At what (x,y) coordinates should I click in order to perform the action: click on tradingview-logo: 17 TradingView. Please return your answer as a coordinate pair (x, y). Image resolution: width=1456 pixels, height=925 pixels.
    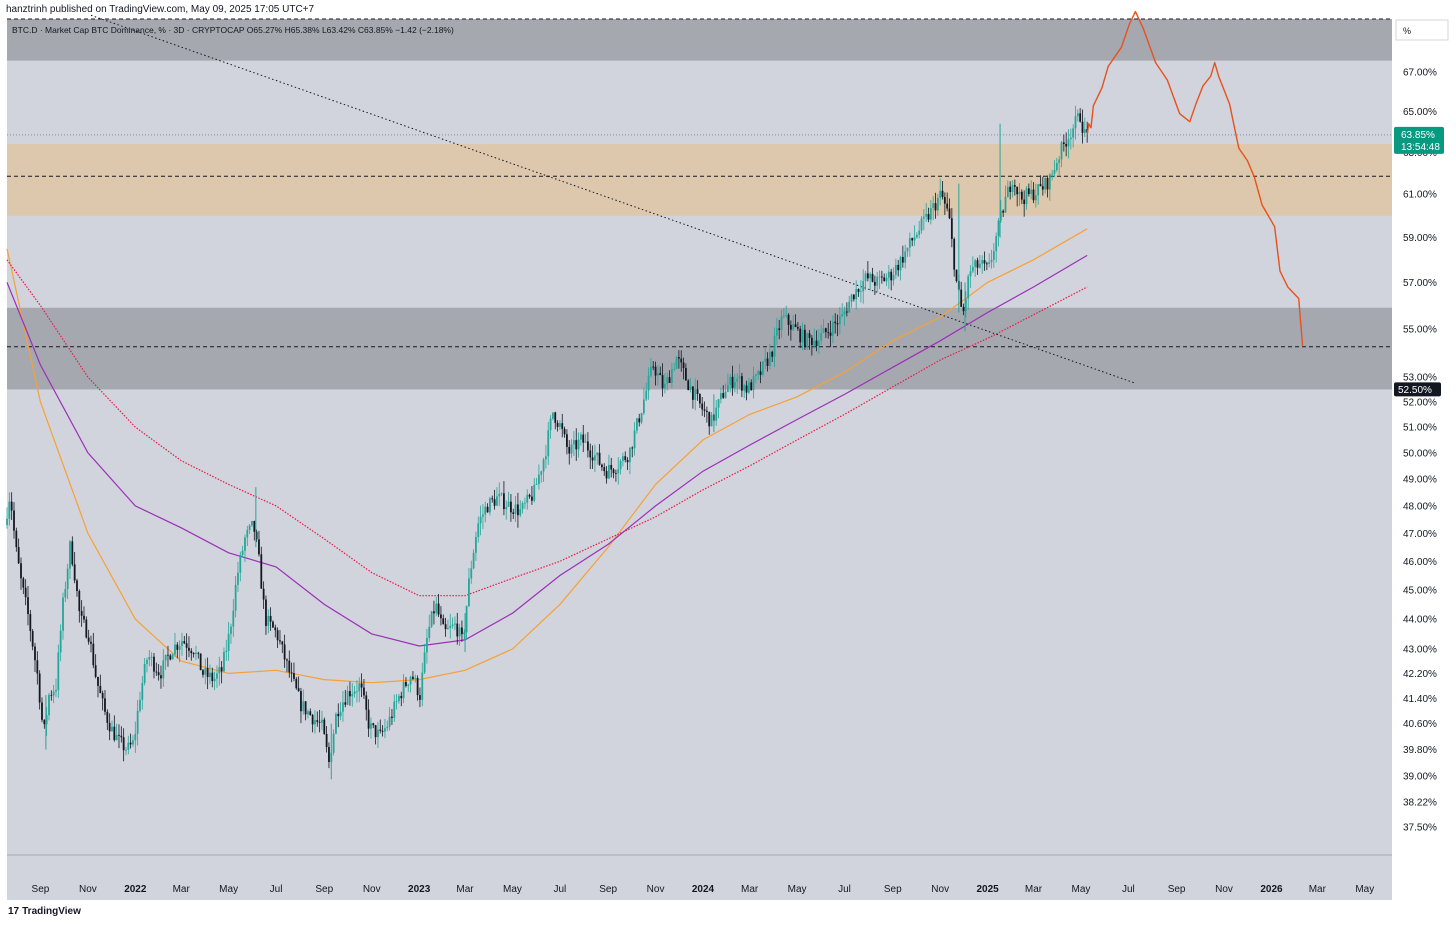
    Looking at the image, I should click on (44, 911).